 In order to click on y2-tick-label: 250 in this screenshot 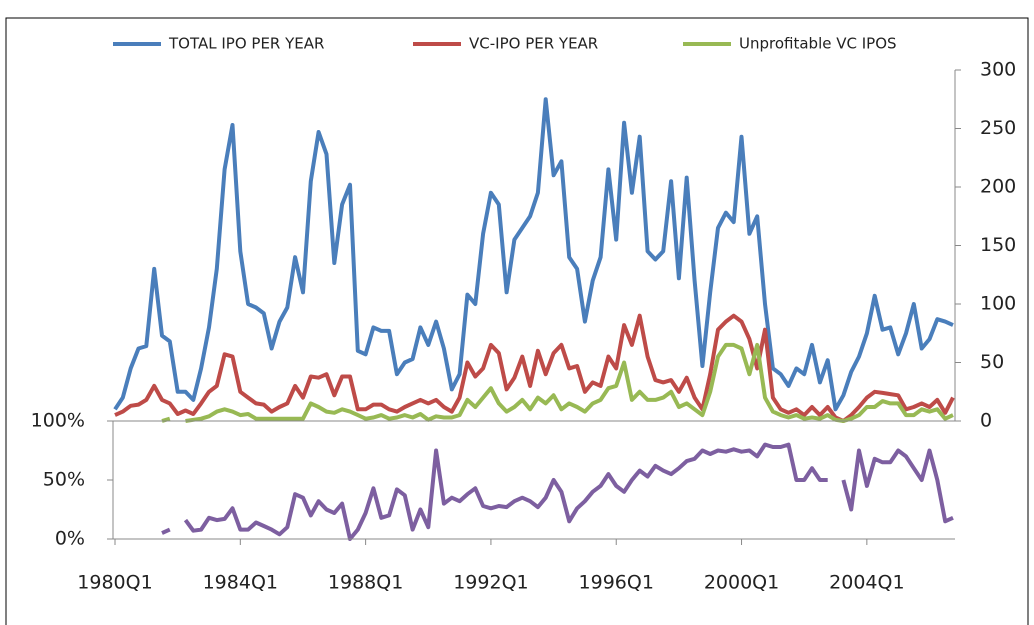, I will do `click(998, 128)`.